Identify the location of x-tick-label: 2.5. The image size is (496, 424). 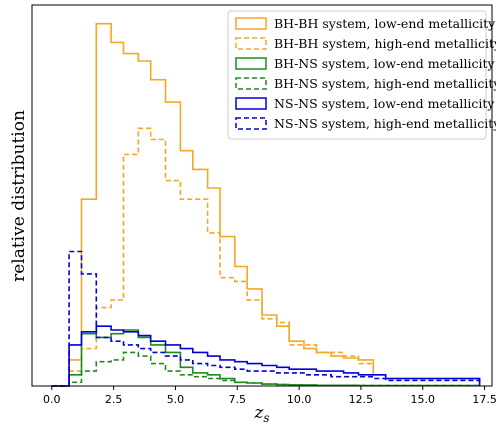
(114, 399).